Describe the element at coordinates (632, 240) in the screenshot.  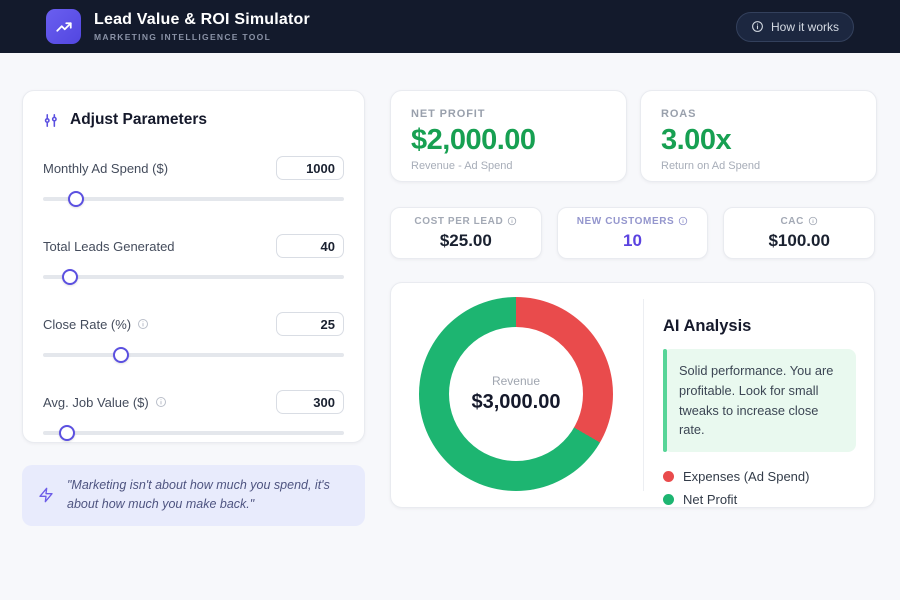
I see `new-customers-value: 10` at that location.